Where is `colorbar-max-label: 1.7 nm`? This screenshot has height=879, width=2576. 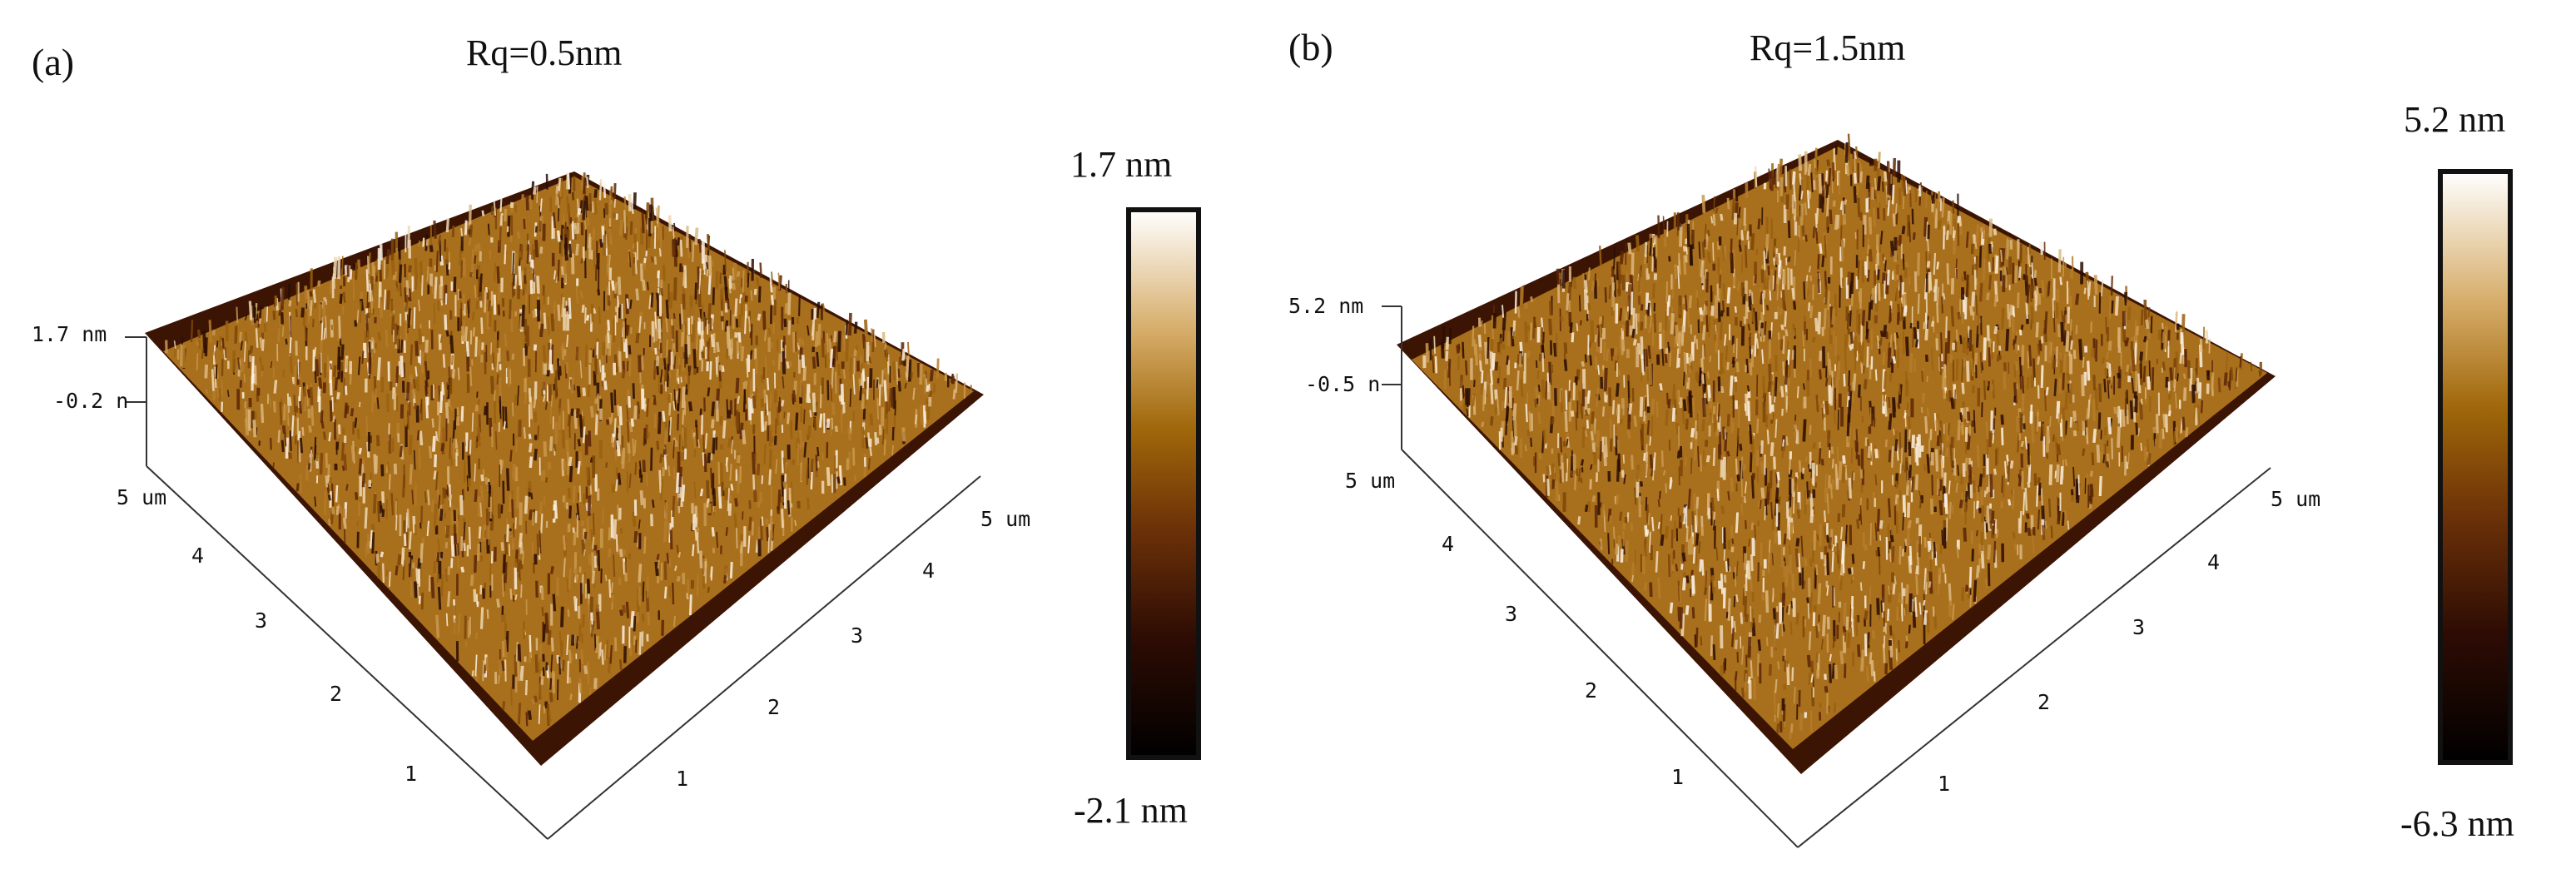
colorbar-max-label: 1.7 nm is located at coordinates (1121, 165).